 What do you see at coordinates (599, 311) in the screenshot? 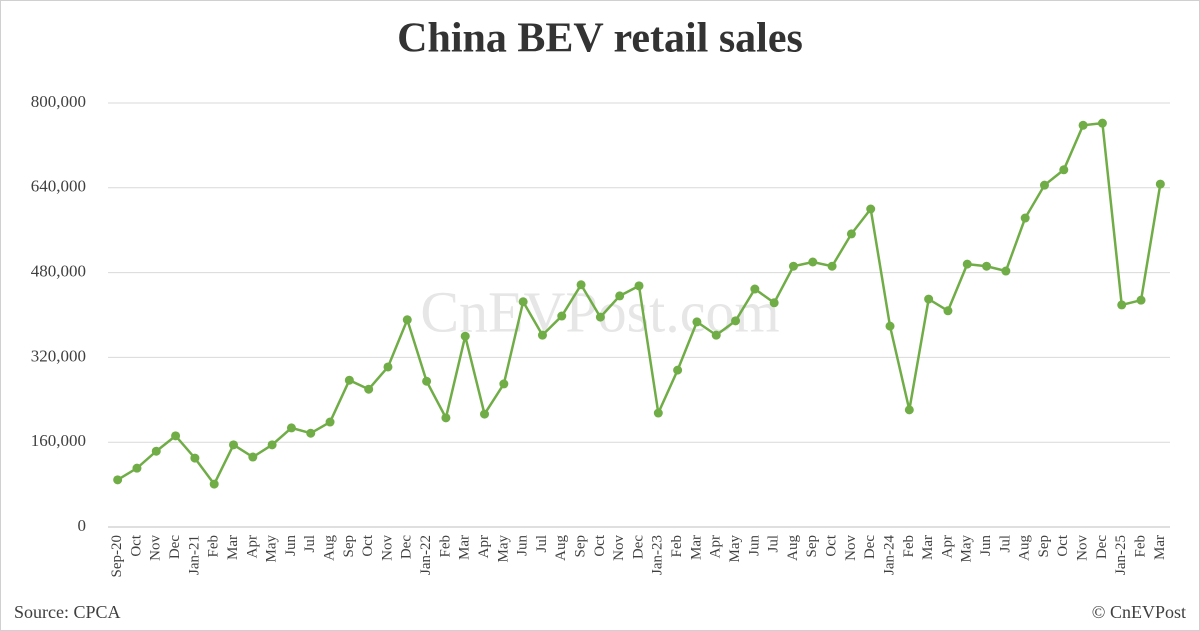
I see `watermark: CnEVPost.com` at bounding box center [599, 311].